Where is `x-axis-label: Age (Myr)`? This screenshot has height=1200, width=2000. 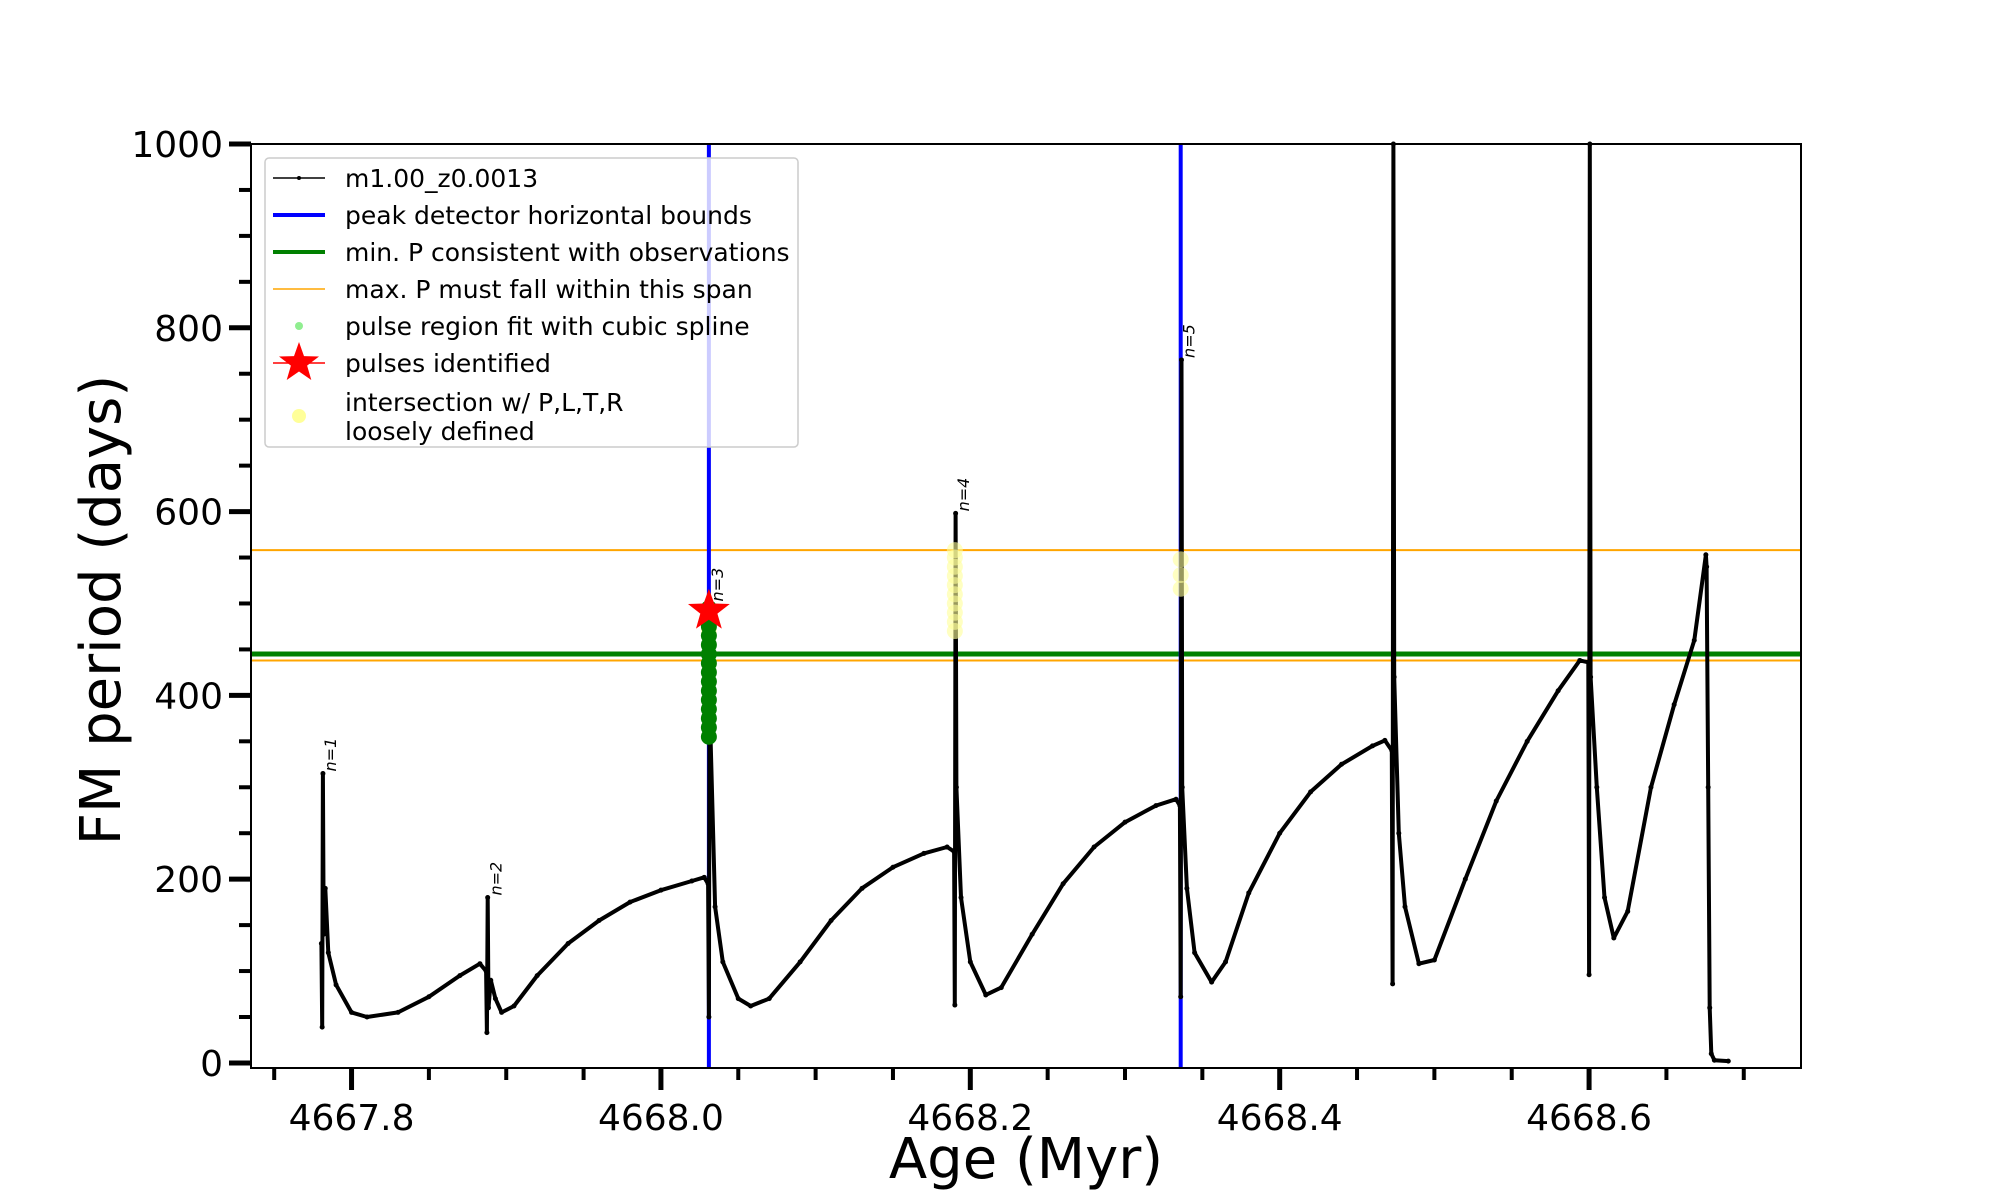 x-axis-label: Age (Myr) is located at coordinates (1026, 1159).